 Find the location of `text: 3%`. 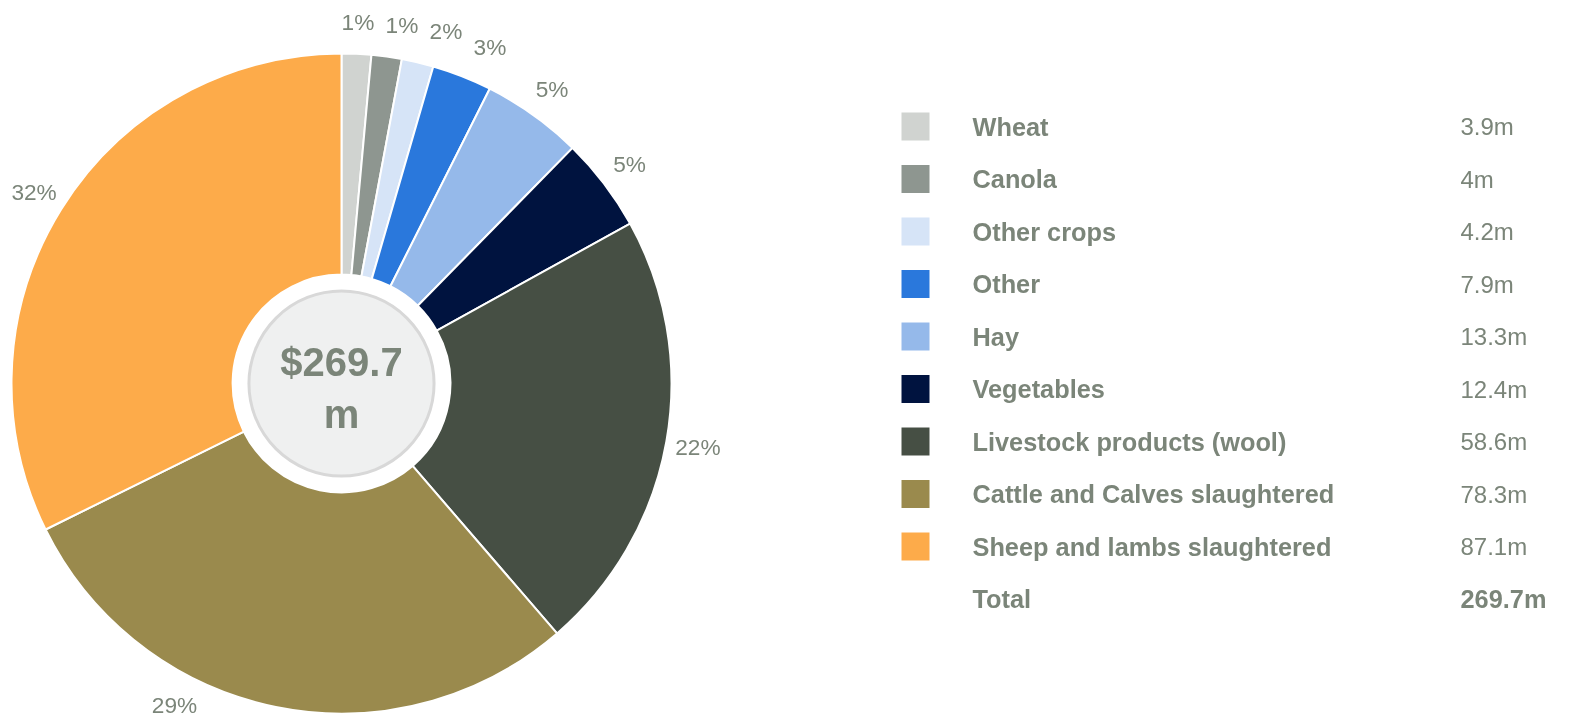

text: 3% is located at coordinates (490, 46).